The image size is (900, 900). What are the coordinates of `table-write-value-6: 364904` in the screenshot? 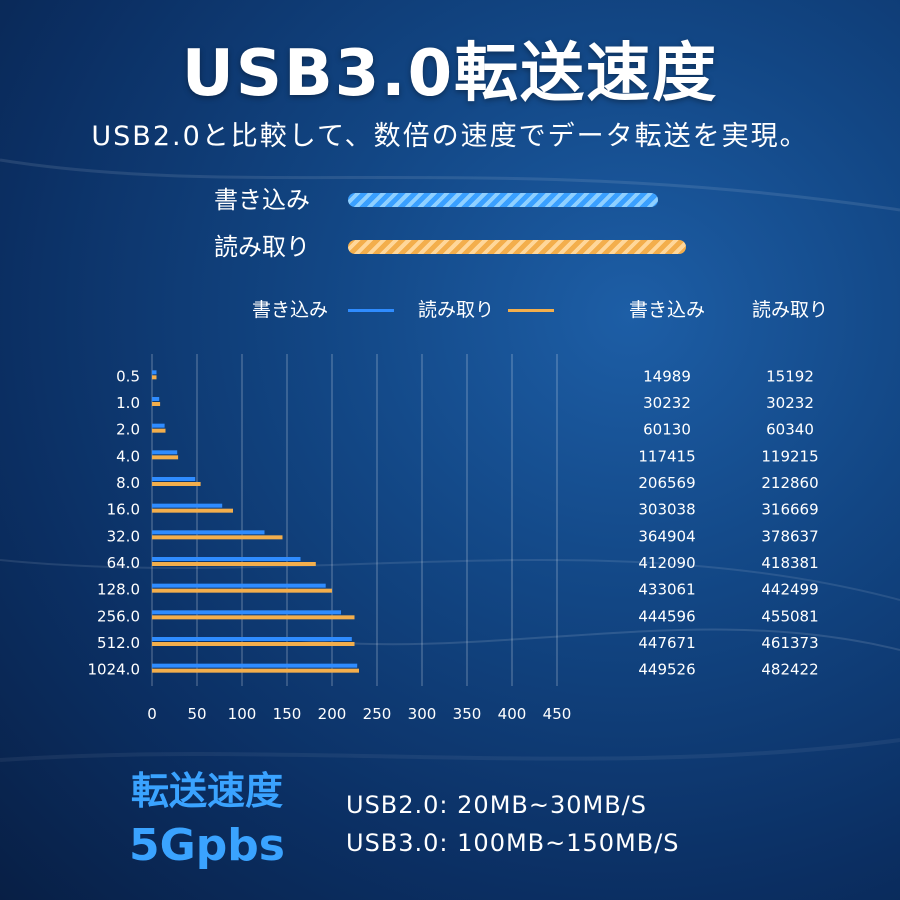 It's located at (666, 536).